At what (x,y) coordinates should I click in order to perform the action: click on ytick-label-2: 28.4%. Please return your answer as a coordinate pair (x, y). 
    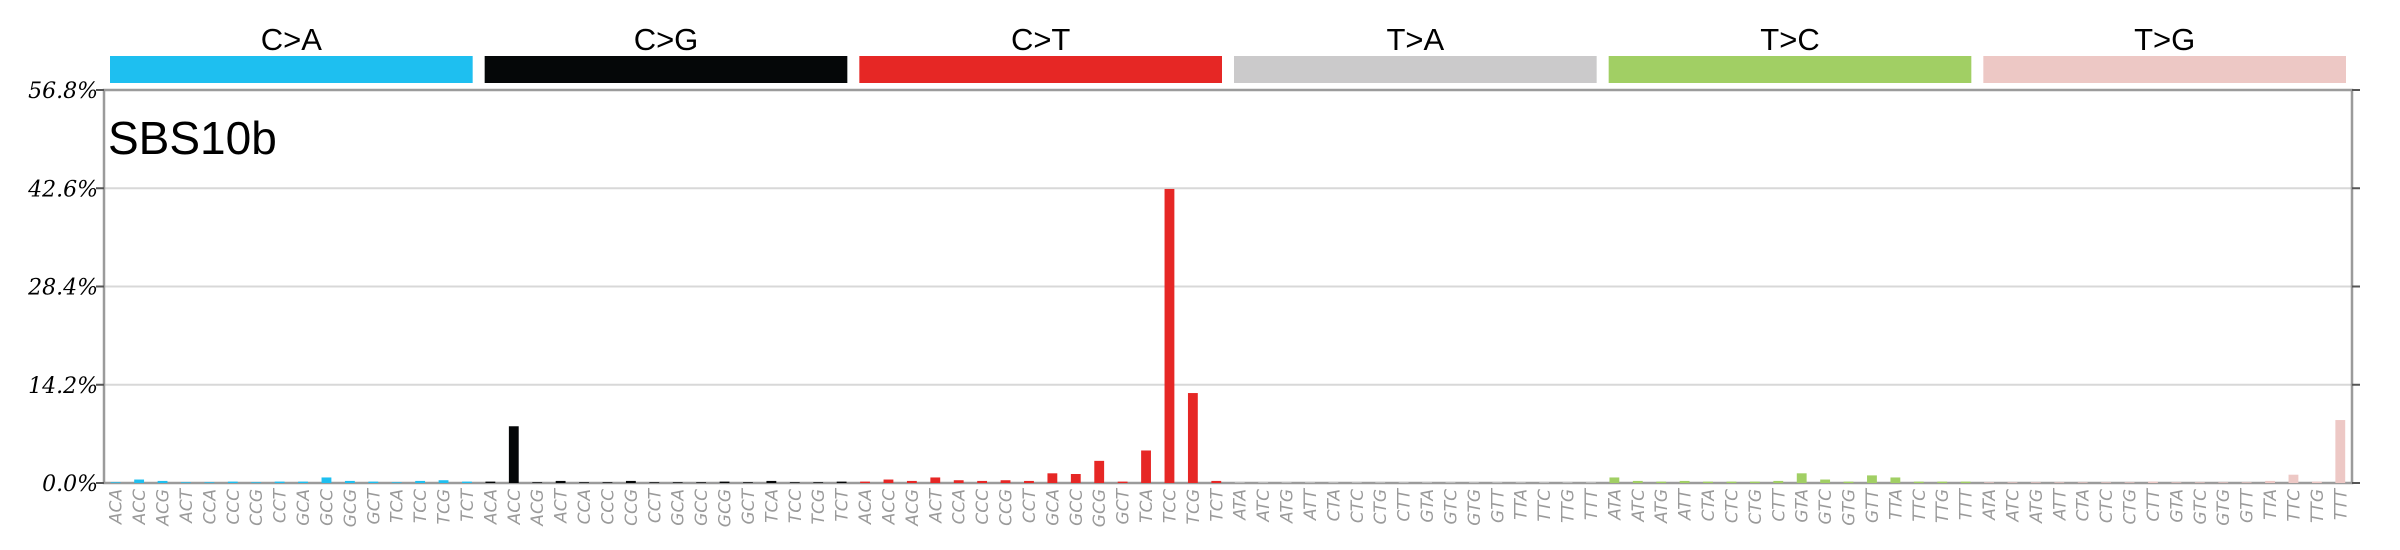
    Looking at the image, I should click on (62, 288).